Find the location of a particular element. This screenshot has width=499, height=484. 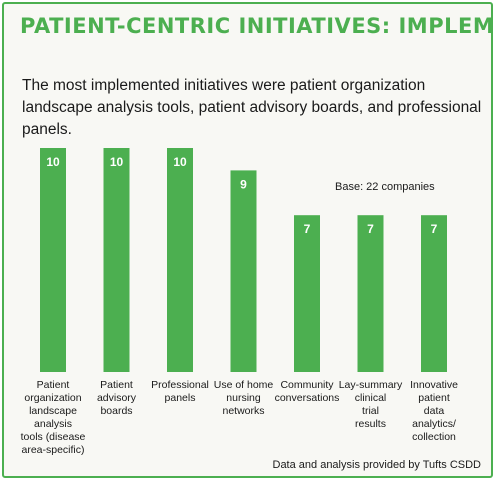

category-label-4-line-0: Community is located at coordinates (307, 385).